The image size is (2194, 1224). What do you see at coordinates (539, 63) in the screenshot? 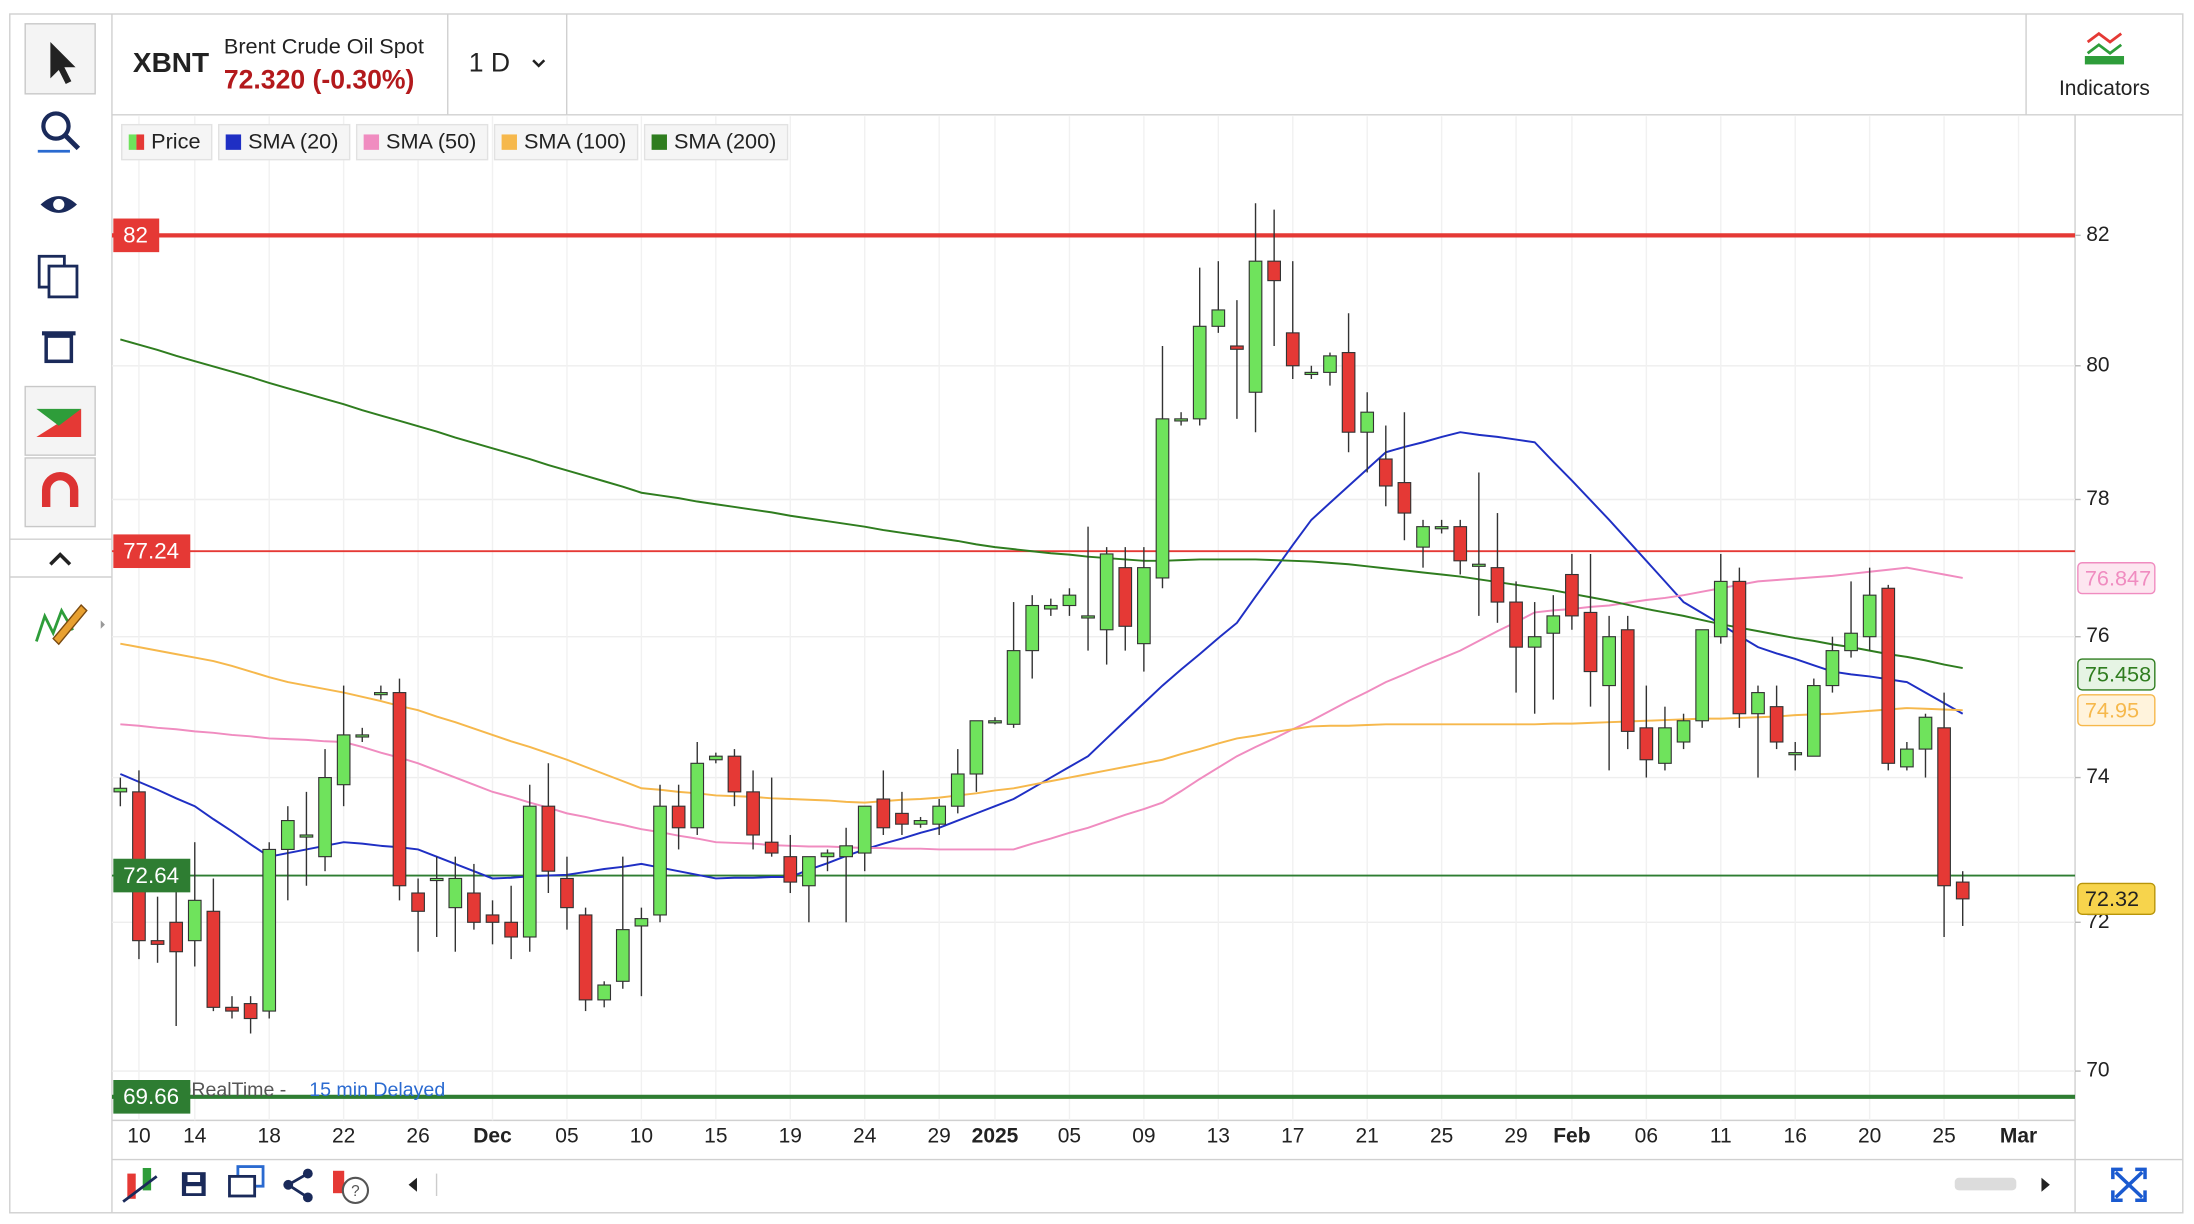
I see `interval-dropdown` at bounding box center [539, 63].